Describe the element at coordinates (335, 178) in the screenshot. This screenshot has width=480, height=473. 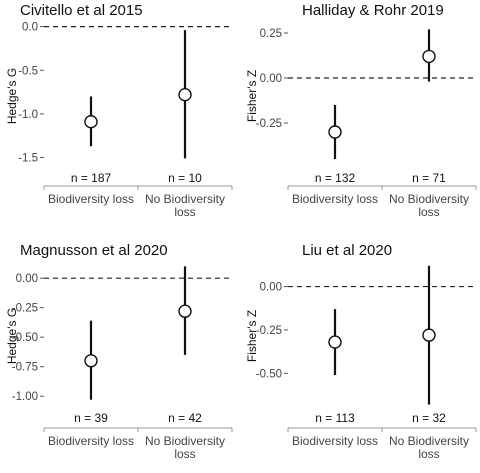
I see `n-label: n = 132` at that location.